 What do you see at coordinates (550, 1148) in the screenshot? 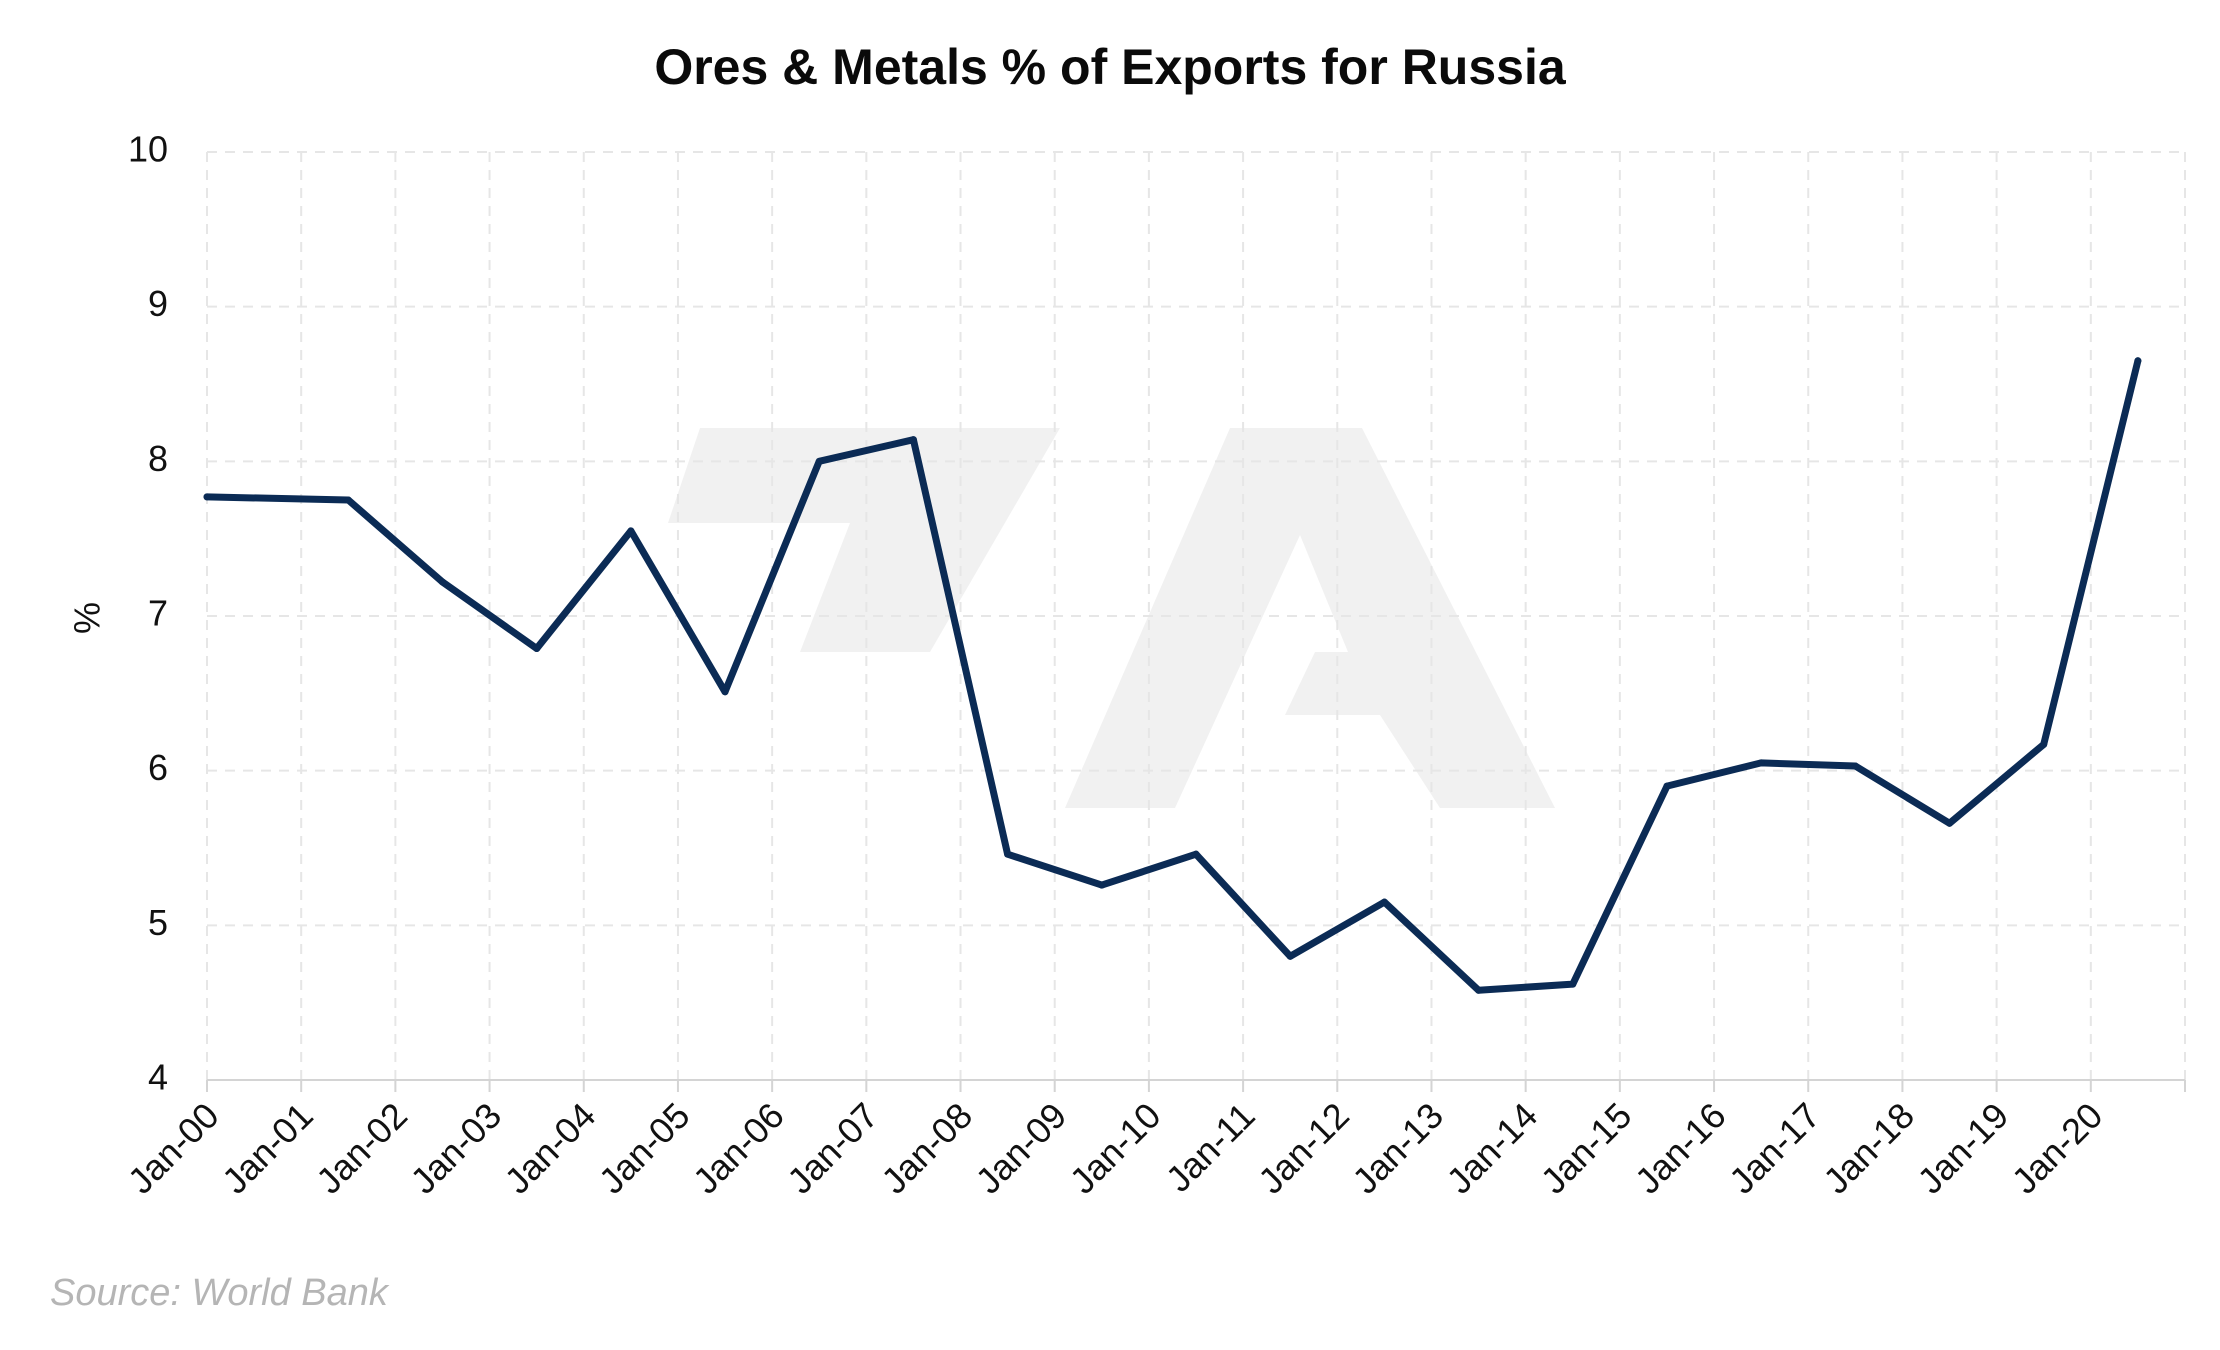
I see `x-tick-label: Jan-04` at bounding box center [550, 1148].